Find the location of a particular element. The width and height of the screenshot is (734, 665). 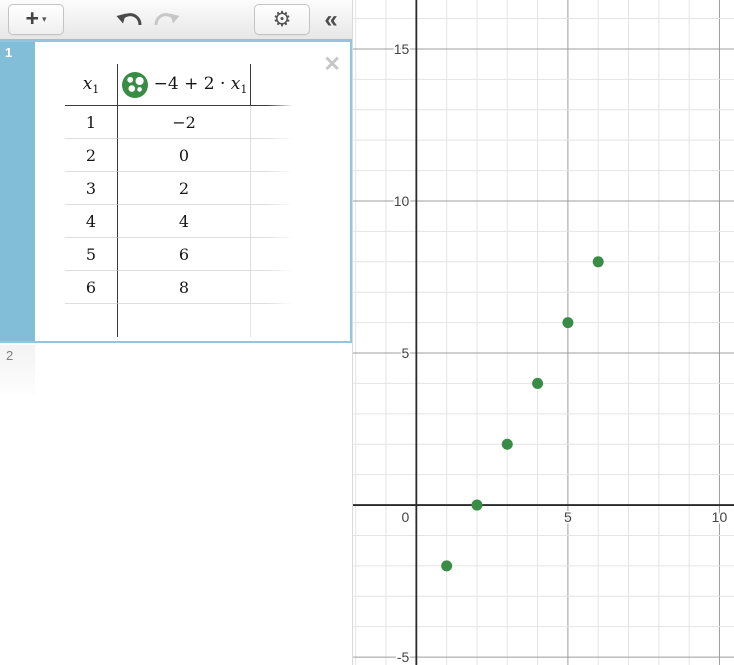

redo-icon is located at coordinates (166, 19).